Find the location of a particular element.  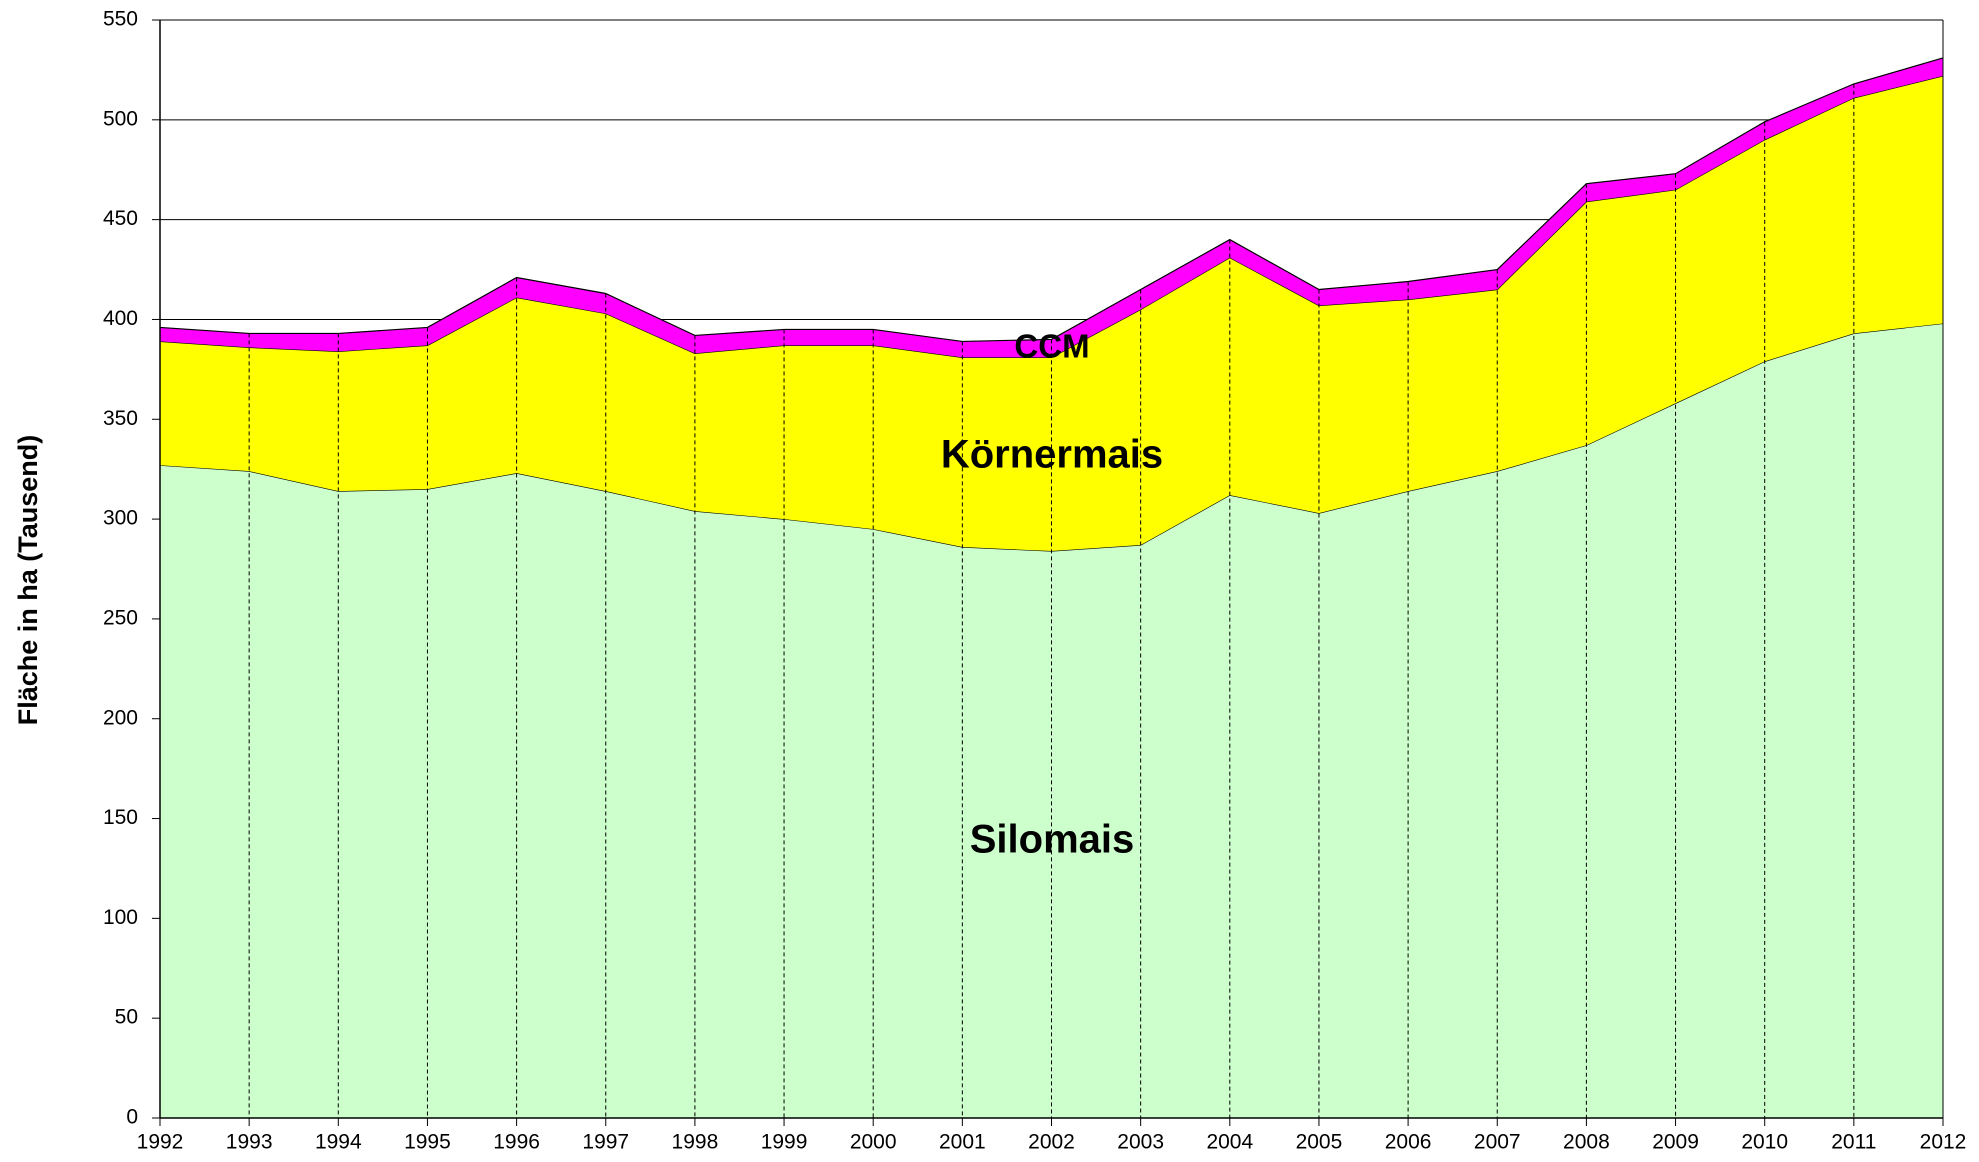

x-tick-label: 2006 is located at coordinates (1408, 1142).